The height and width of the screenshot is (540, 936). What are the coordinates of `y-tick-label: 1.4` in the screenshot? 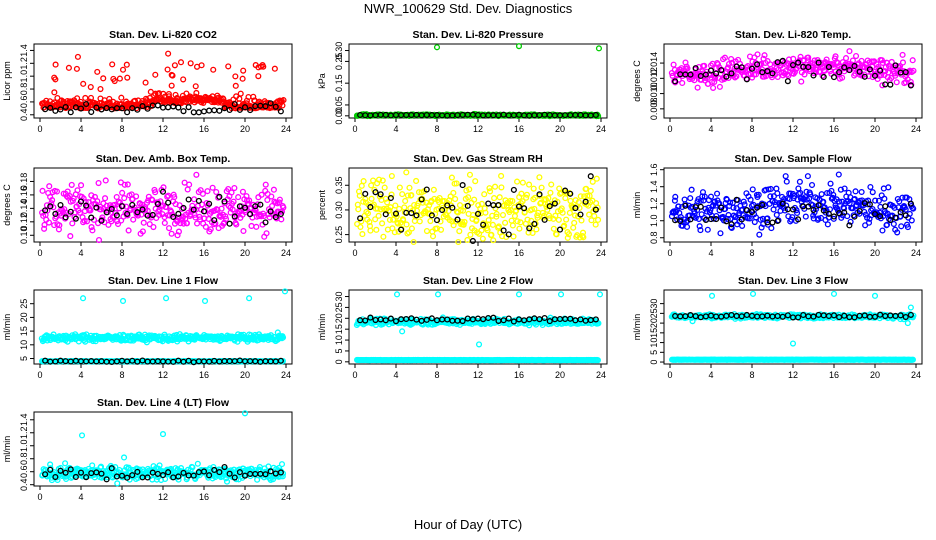 It's located at (24, 420).